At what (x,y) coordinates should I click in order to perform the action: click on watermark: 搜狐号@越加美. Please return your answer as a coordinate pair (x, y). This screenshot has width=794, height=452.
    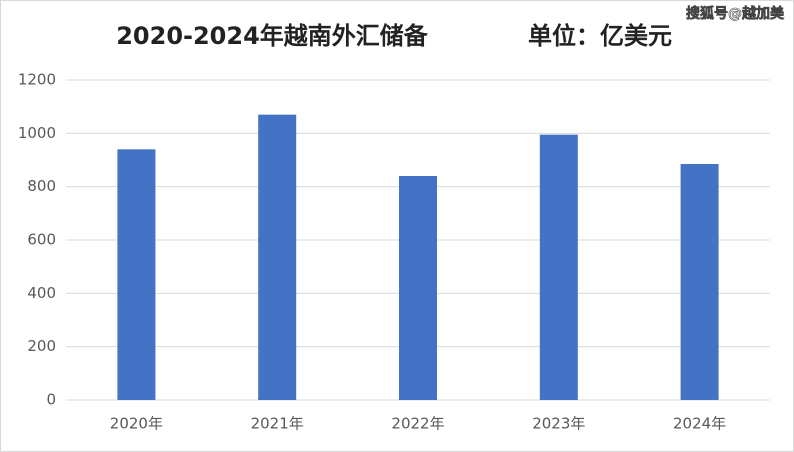
    Looking at the image, I should click on (735, 13).